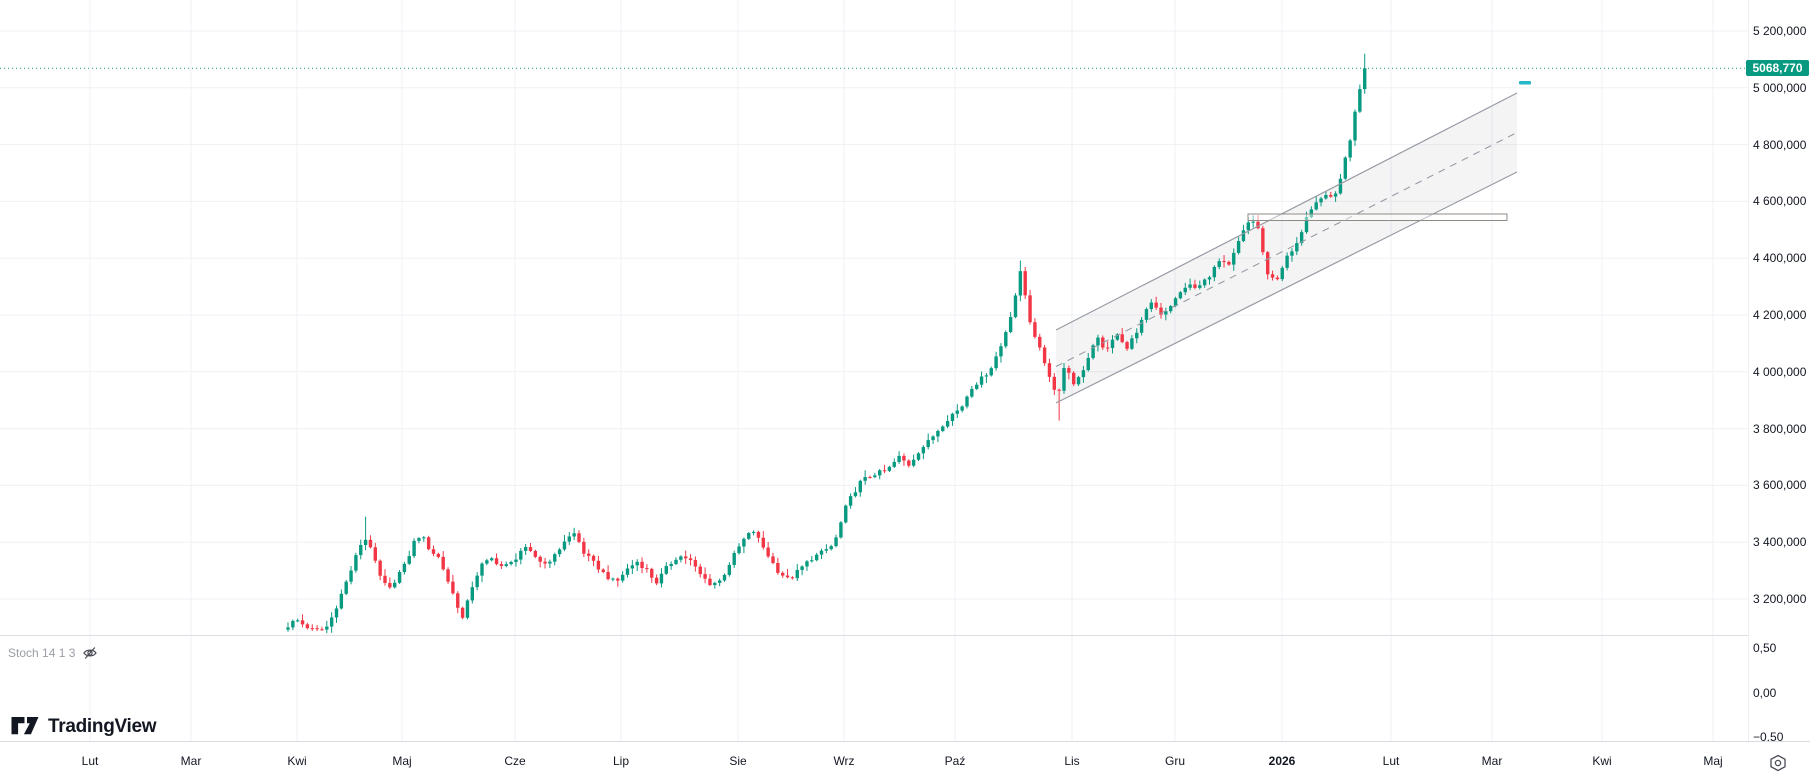 Image resolution: width=1810 pixels, height=781 pixels. What do you see at coordinates (905, 741) in the screenshot?
I see `time-scale-border` at bounding box center [905, 741].